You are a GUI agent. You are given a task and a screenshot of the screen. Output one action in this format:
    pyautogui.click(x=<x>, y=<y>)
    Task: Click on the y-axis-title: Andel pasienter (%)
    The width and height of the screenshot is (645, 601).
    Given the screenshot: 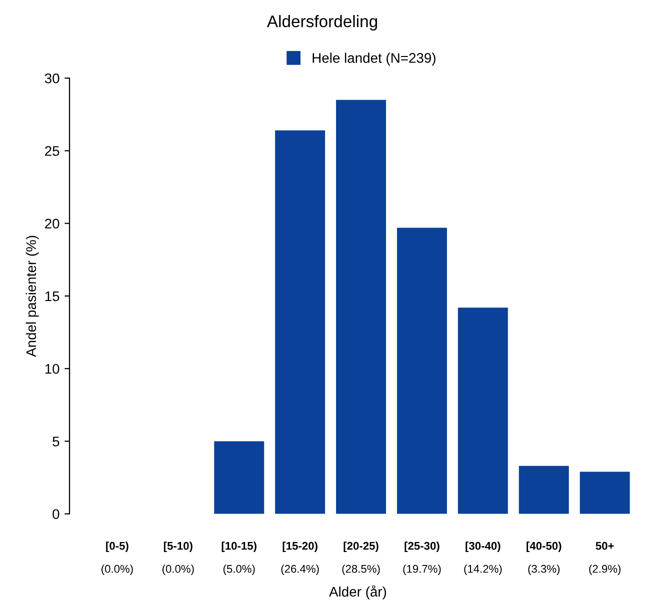 What is the action you would take?
    pyautogui.click(x=32, y=296)
    